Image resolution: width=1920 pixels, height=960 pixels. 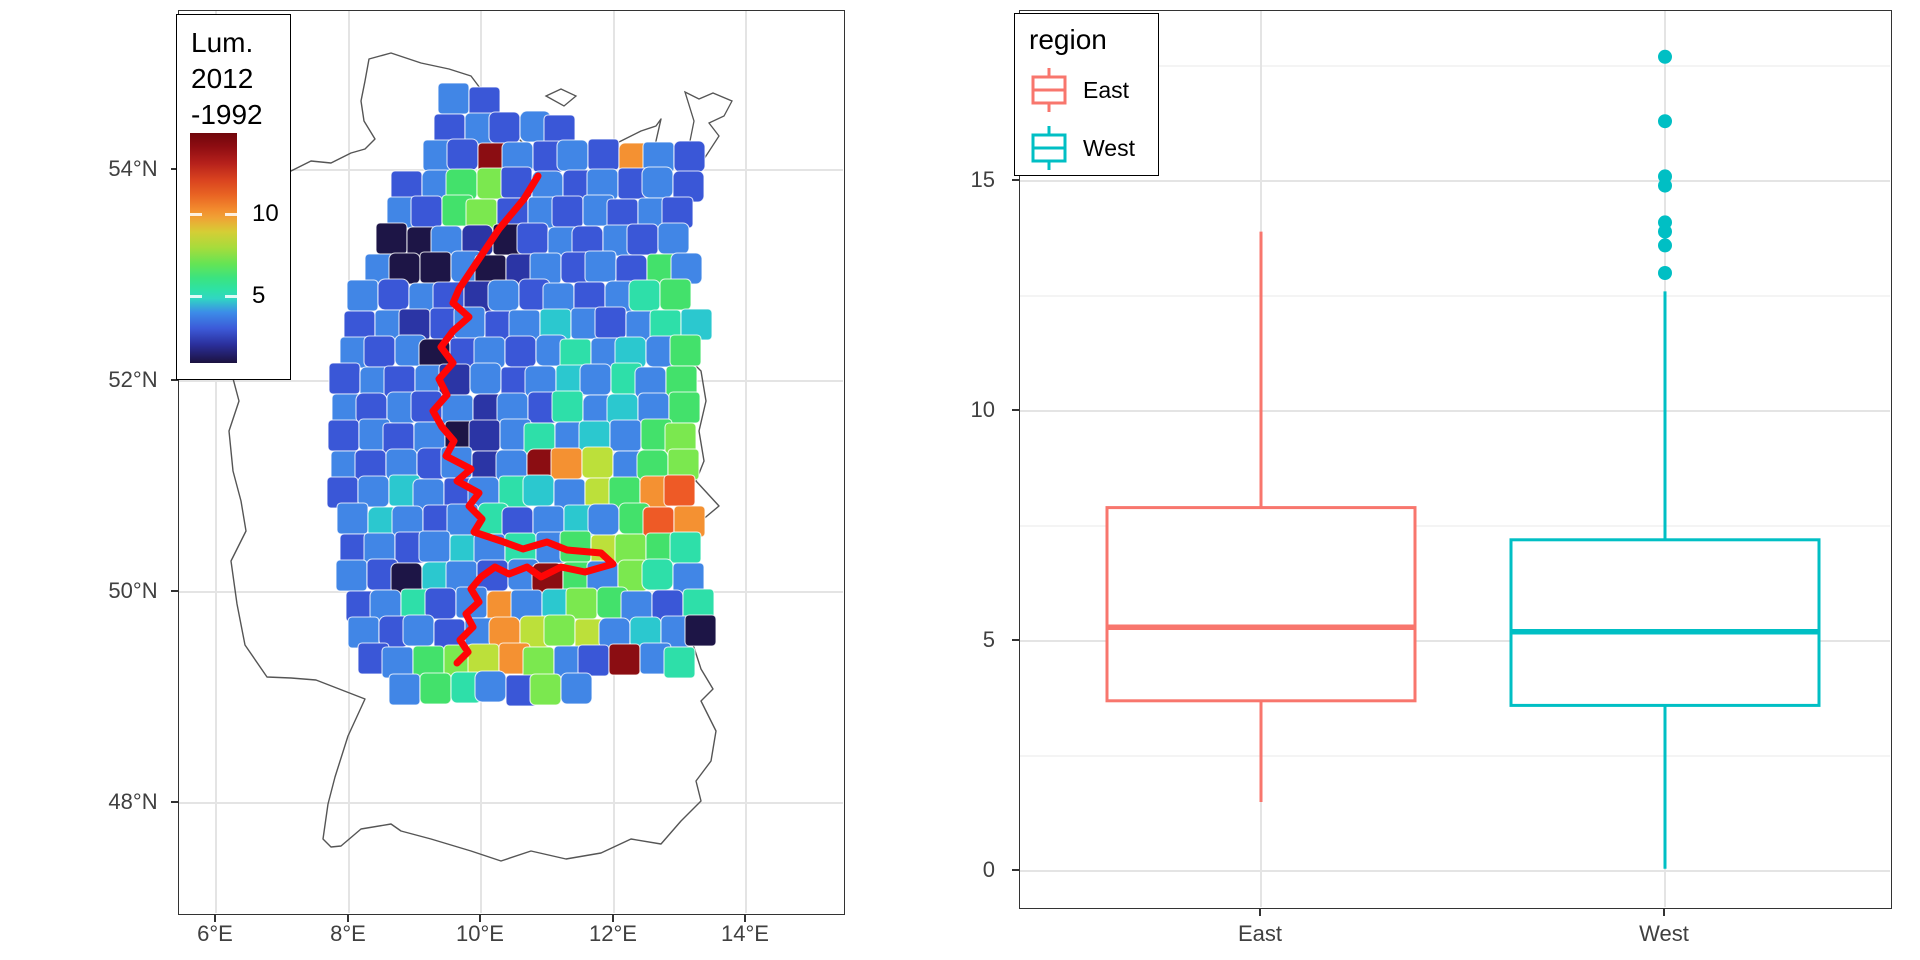 What do you see at coordinates (133, 168) in the screenshot?
I see `map-y-tick-label: 54°N` at bounding box center [133, 168].